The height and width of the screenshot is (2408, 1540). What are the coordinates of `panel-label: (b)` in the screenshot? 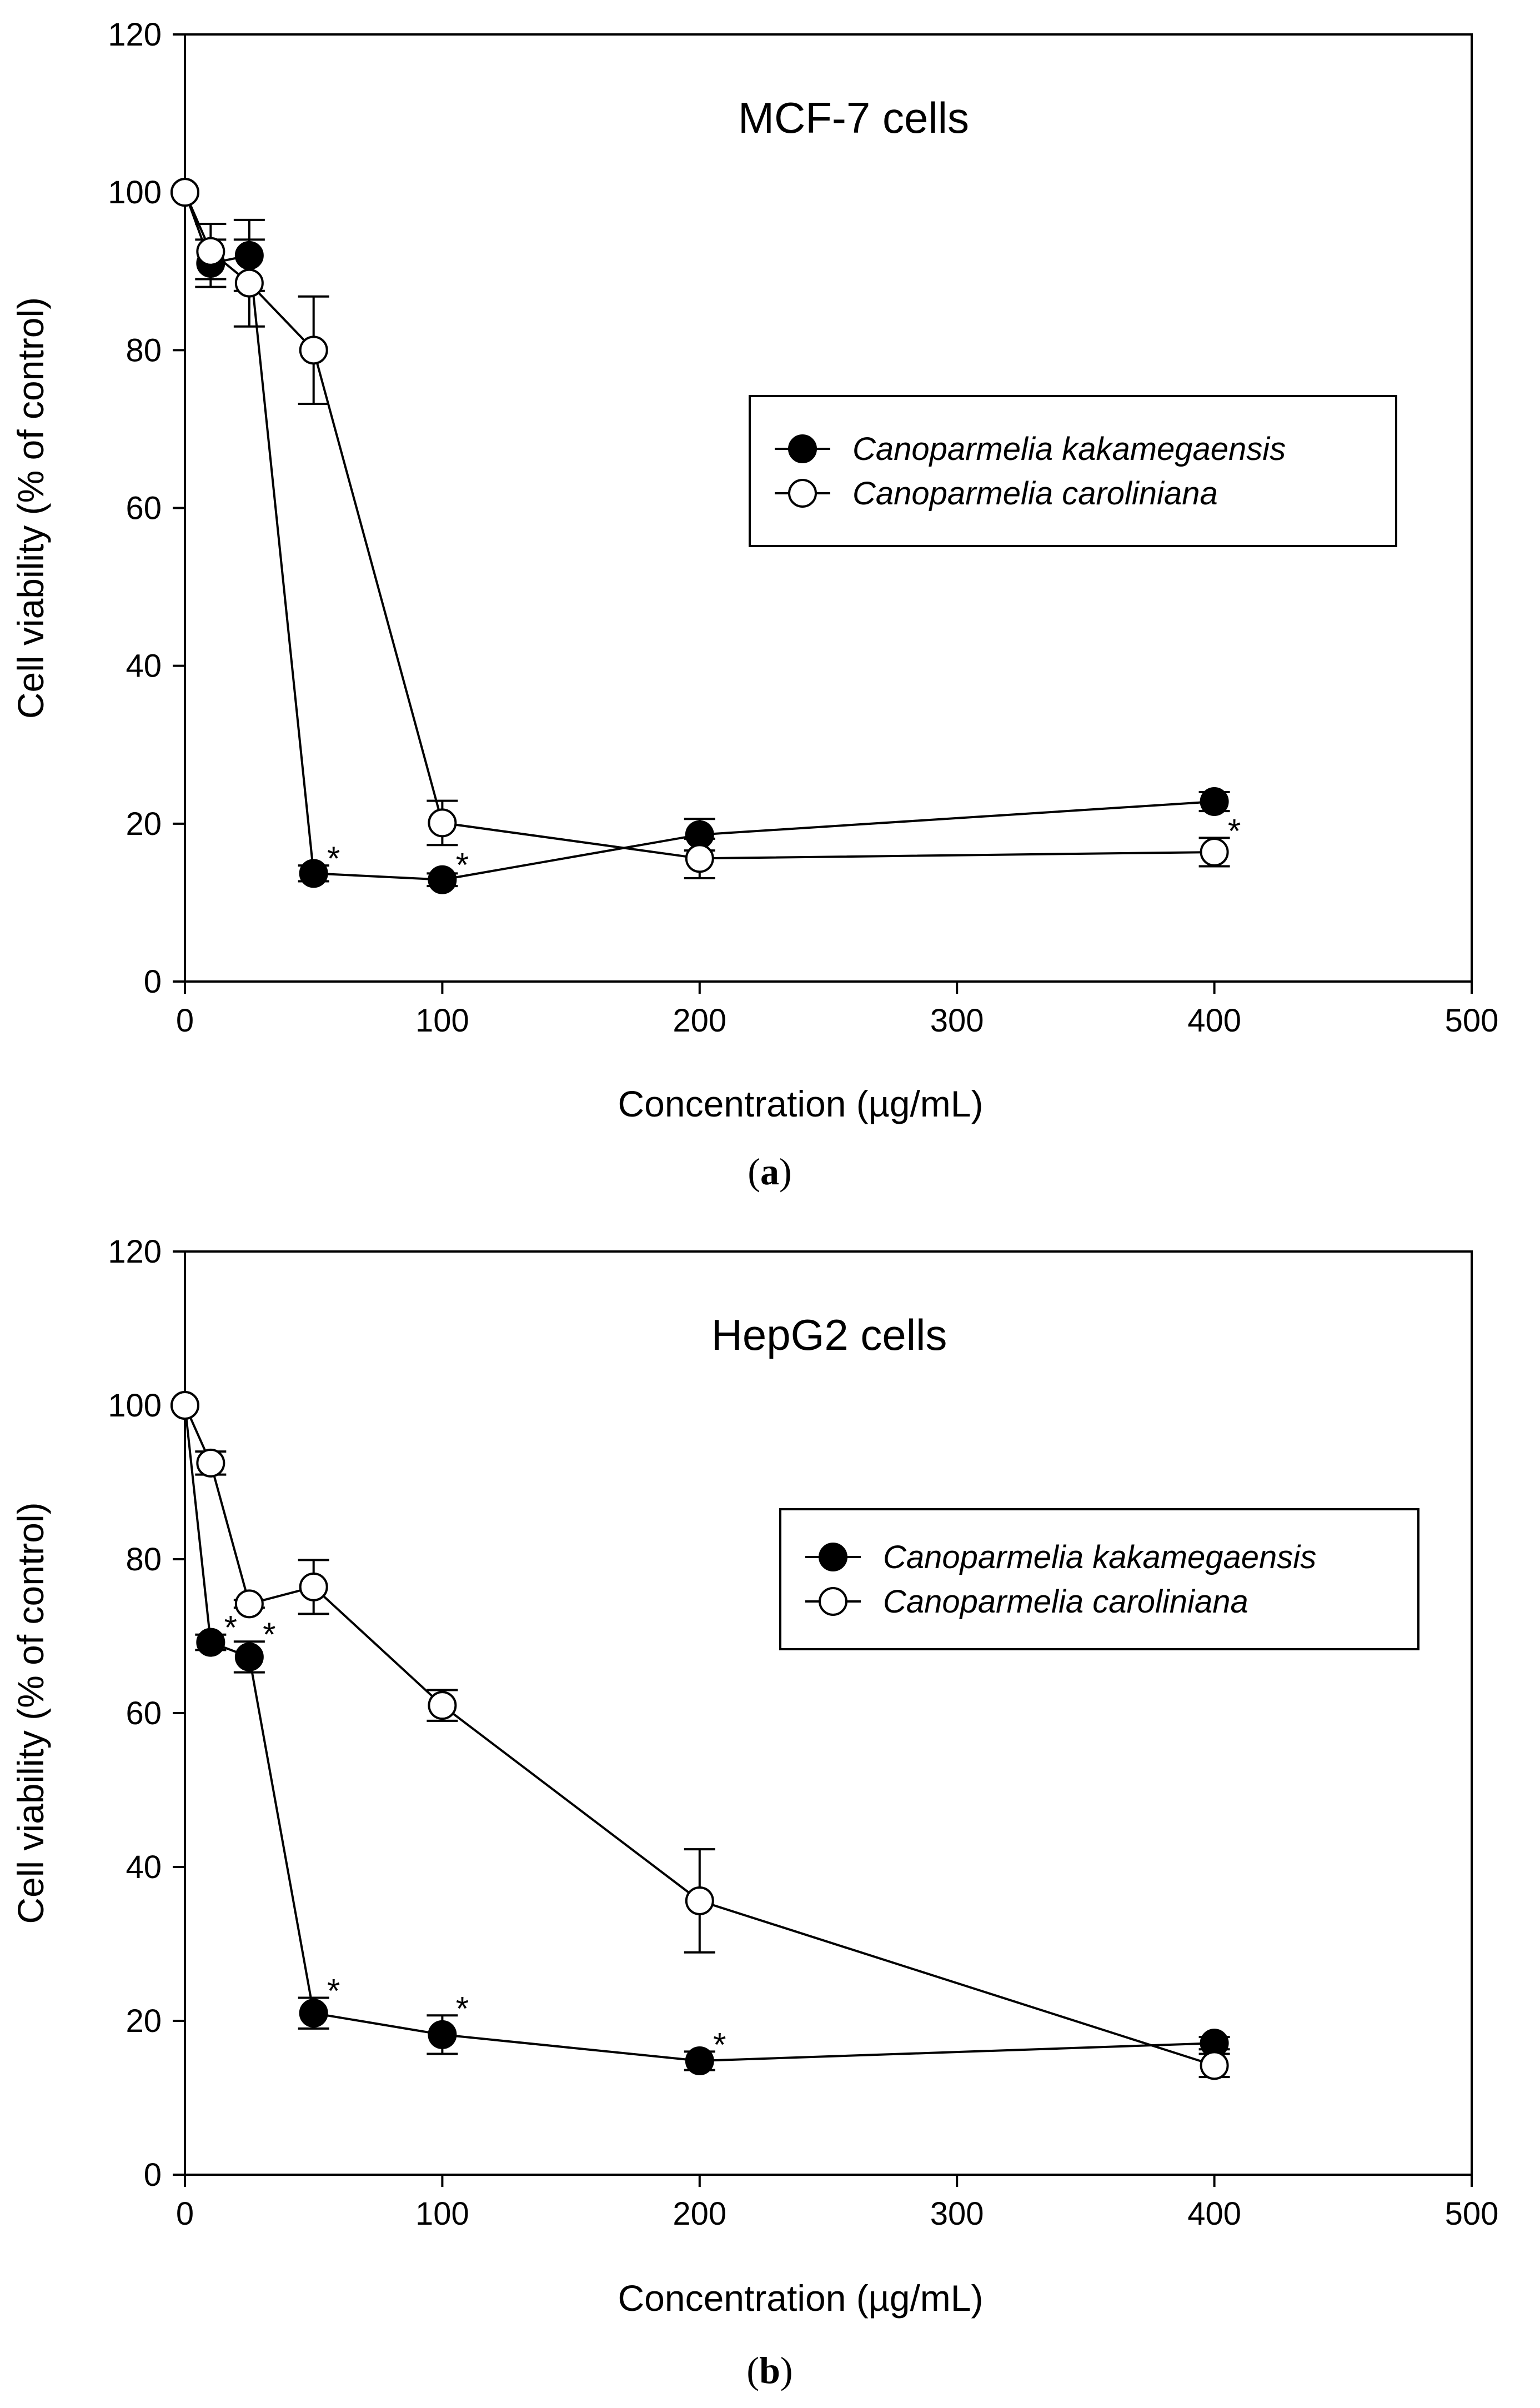 It's located at (769, 2370).